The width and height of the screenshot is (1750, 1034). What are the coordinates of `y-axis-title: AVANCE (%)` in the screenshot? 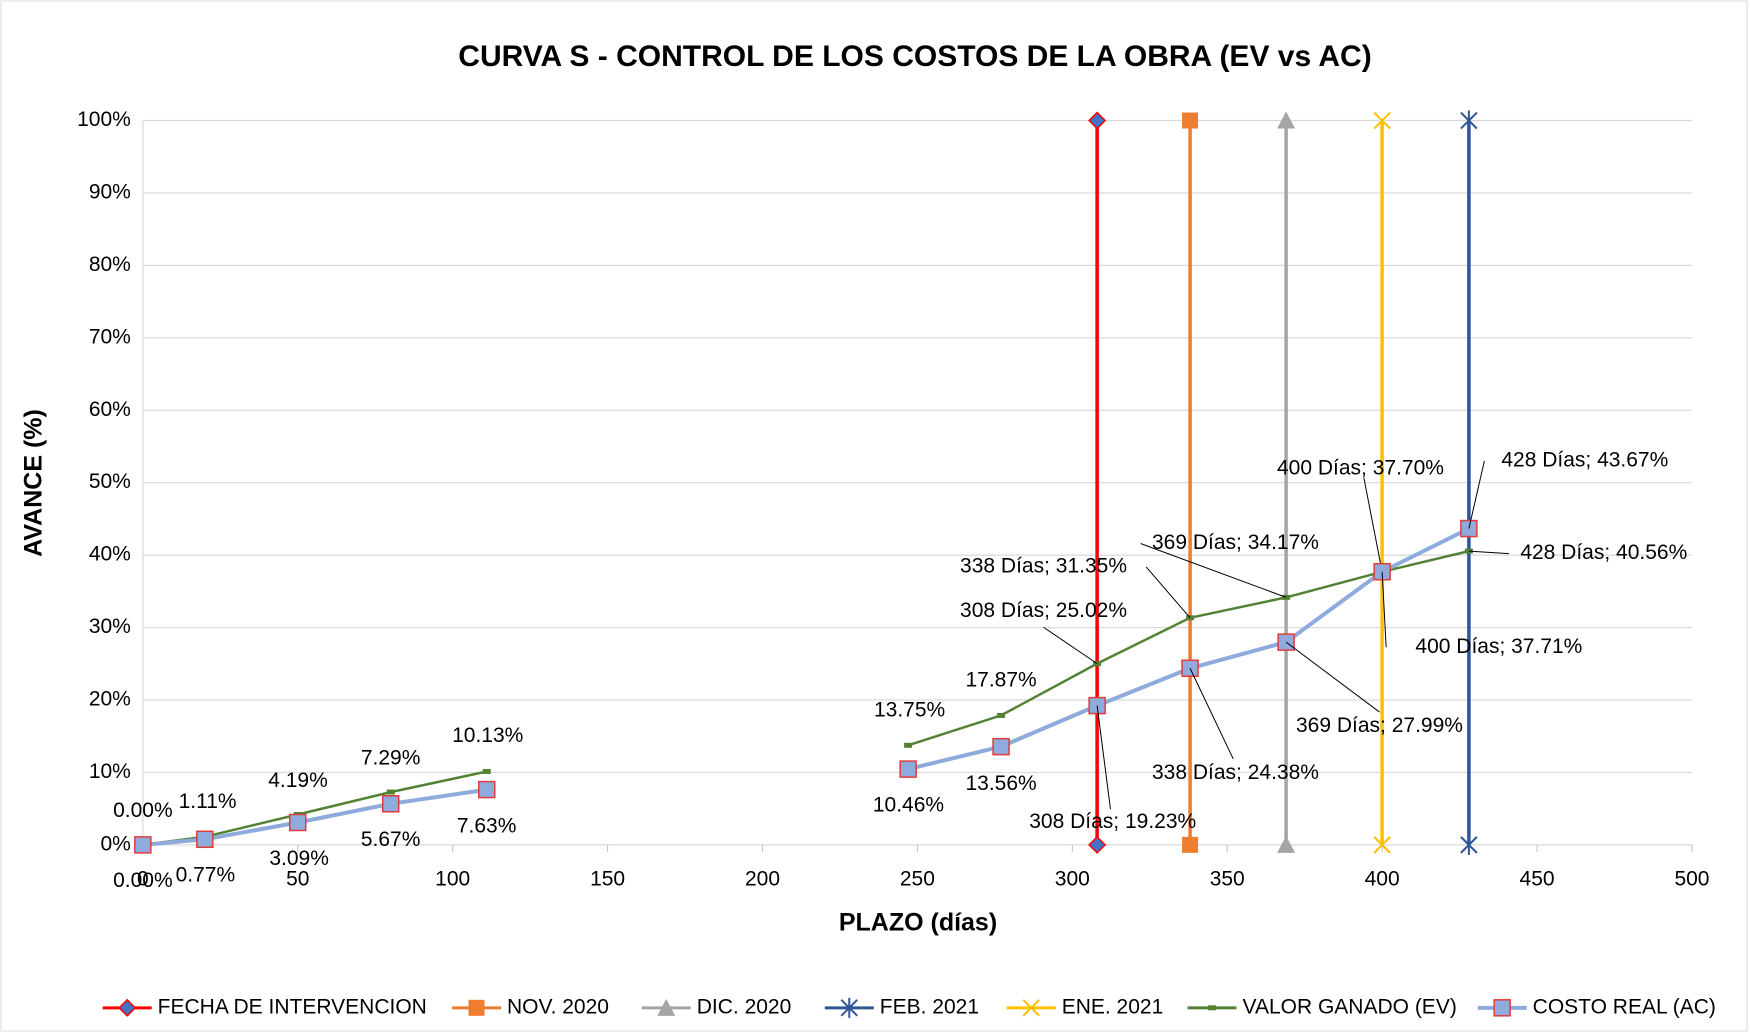 It's located at (34, 483).